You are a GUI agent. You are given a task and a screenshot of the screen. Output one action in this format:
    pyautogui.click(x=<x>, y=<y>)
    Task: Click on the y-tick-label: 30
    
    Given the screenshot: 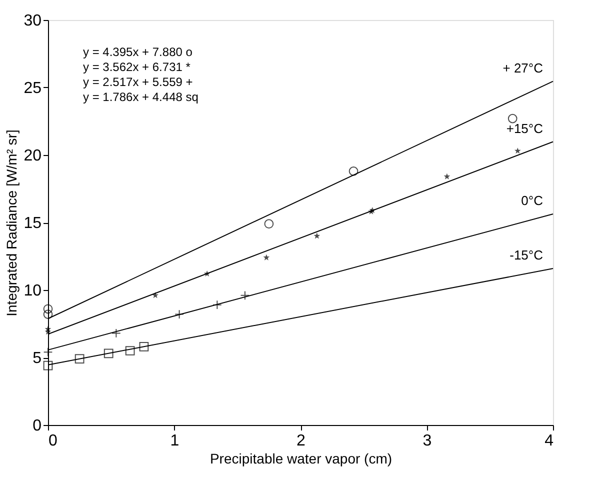 What is the action you would take?
    pyautogui.click(x=33, y=21)
    